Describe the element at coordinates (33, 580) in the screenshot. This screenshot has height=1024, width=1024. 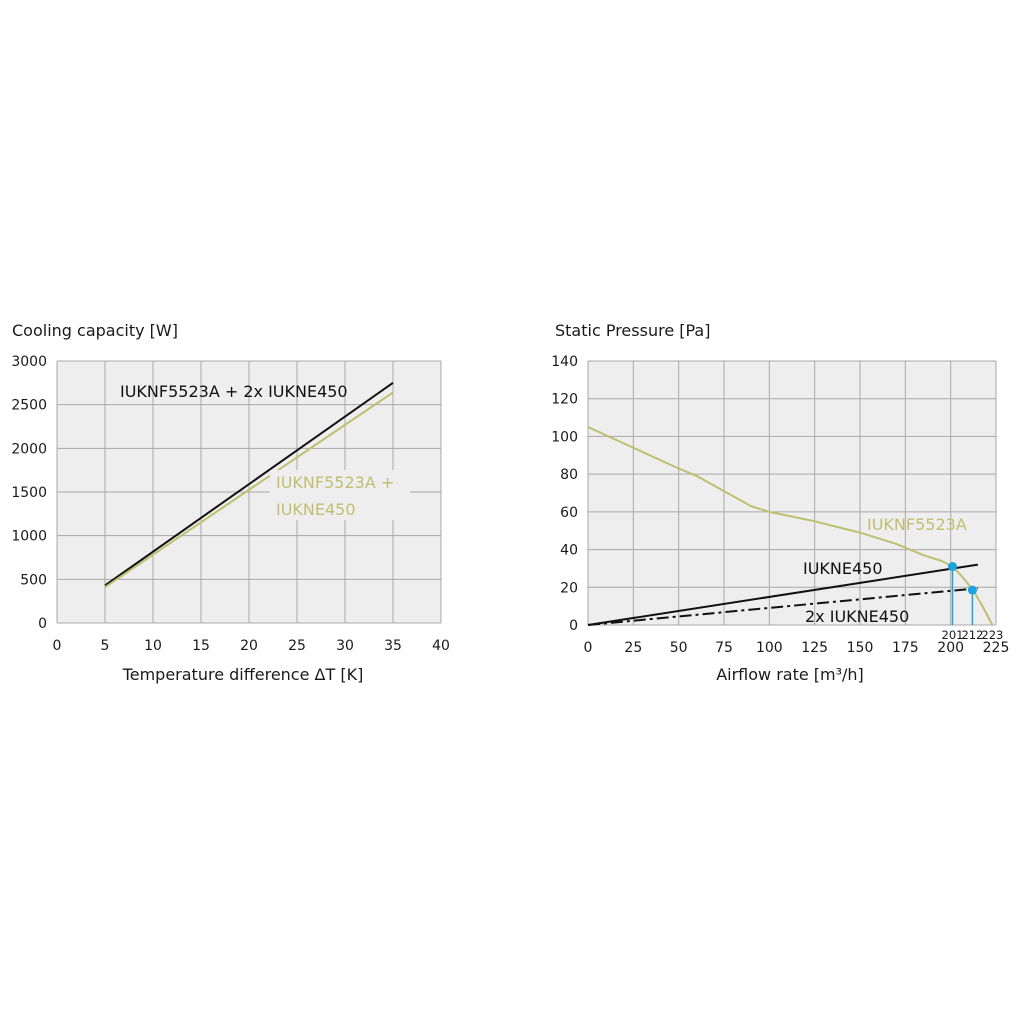
I see `y-tick-label: 500` at that location.